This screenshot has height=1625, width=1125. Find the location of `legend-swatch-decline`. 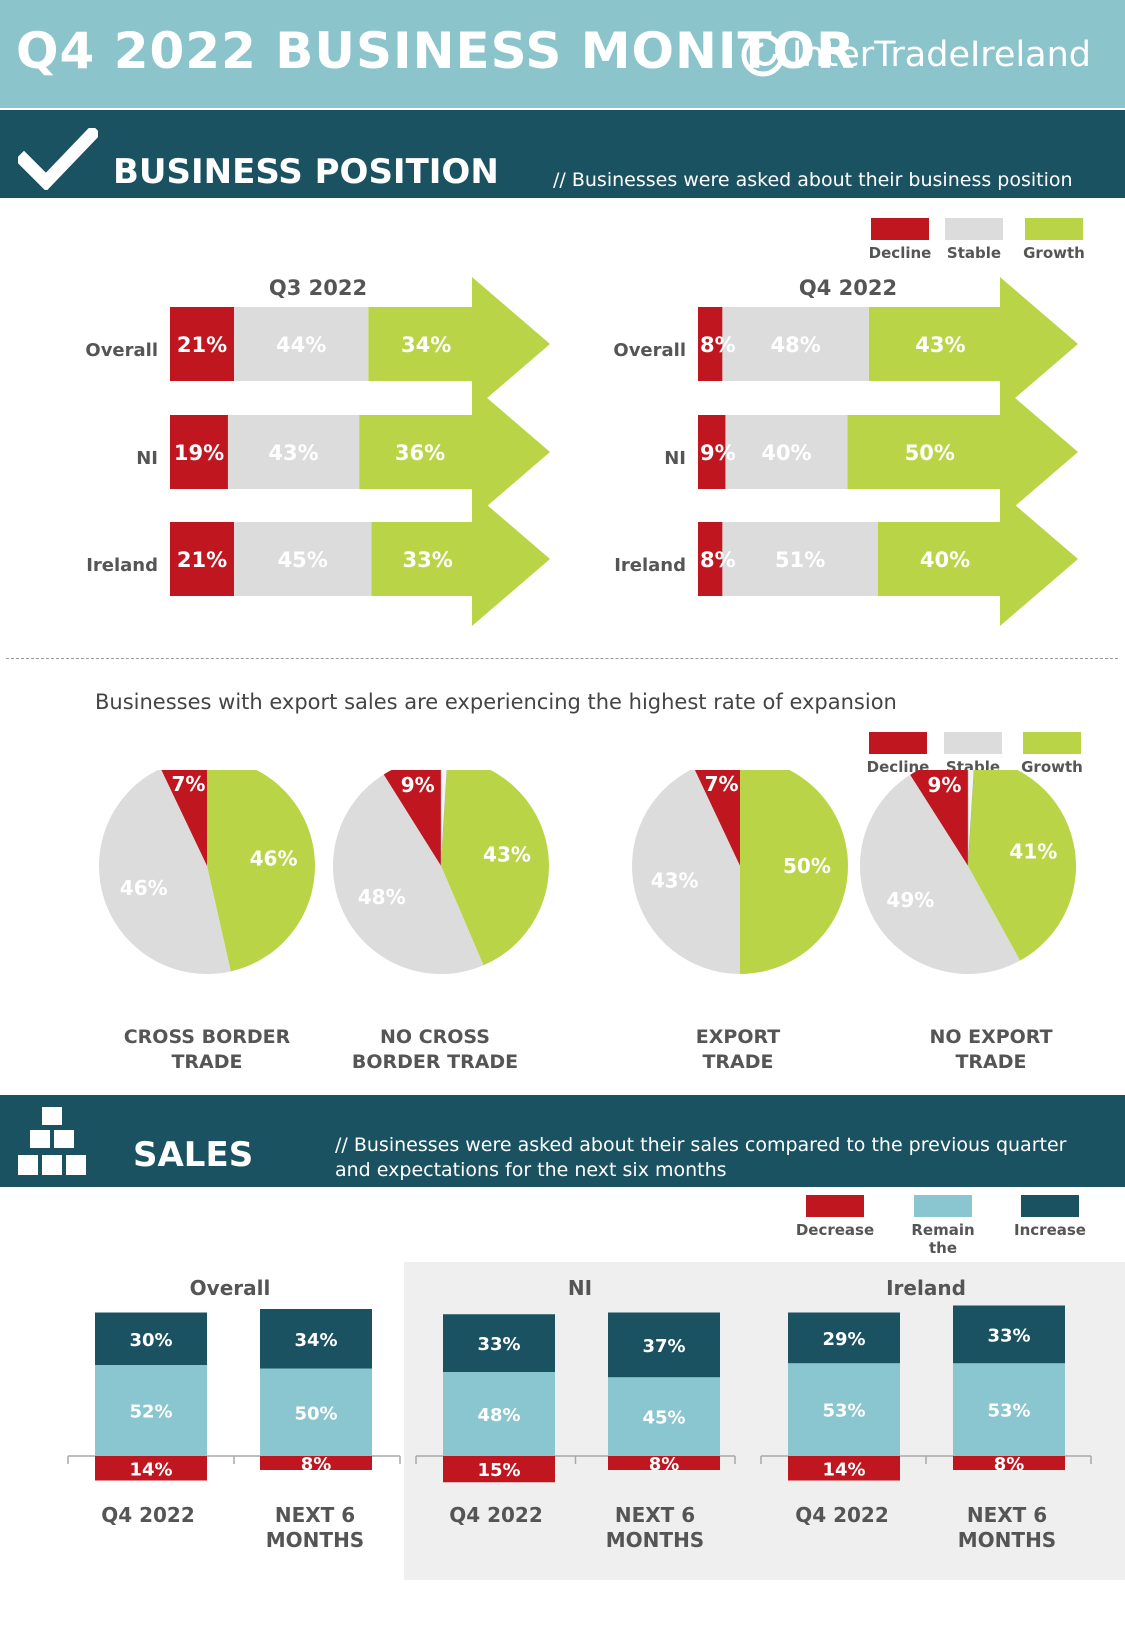

legend-swatch-decline is located at coordinates (898, 743).